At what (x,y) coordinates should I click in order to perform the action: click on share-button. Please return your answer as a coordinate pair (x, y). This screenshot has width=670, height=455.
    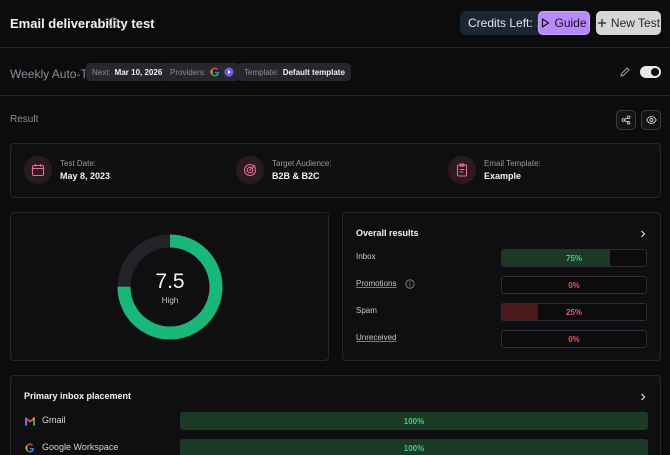
    Looking at the image, I should click on (626, 120).